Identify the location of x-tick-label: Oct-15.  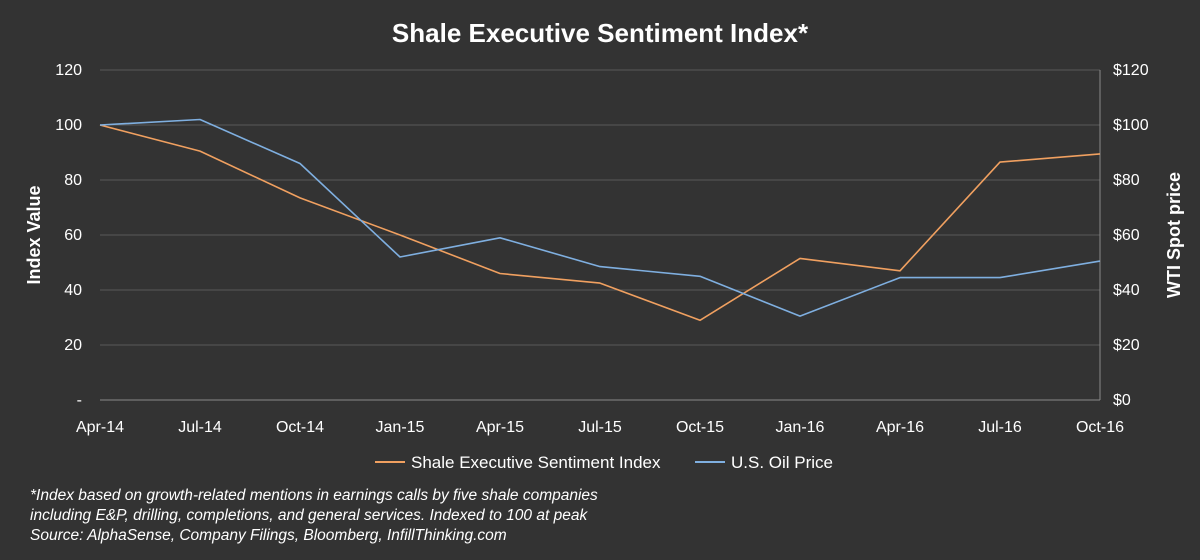
(700, 427).